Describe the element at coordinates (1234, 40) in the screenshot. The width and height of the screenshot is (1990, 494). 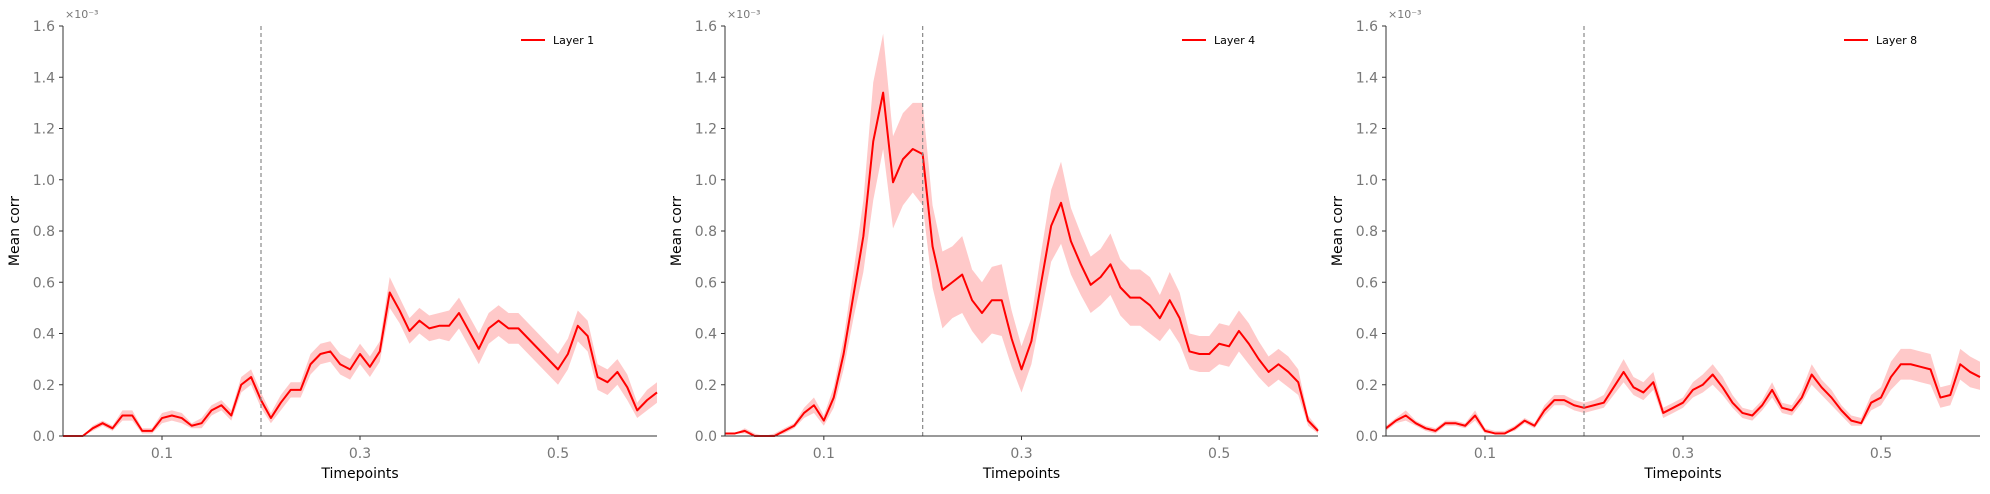
I see `legend-label: Layer 4` at that location.